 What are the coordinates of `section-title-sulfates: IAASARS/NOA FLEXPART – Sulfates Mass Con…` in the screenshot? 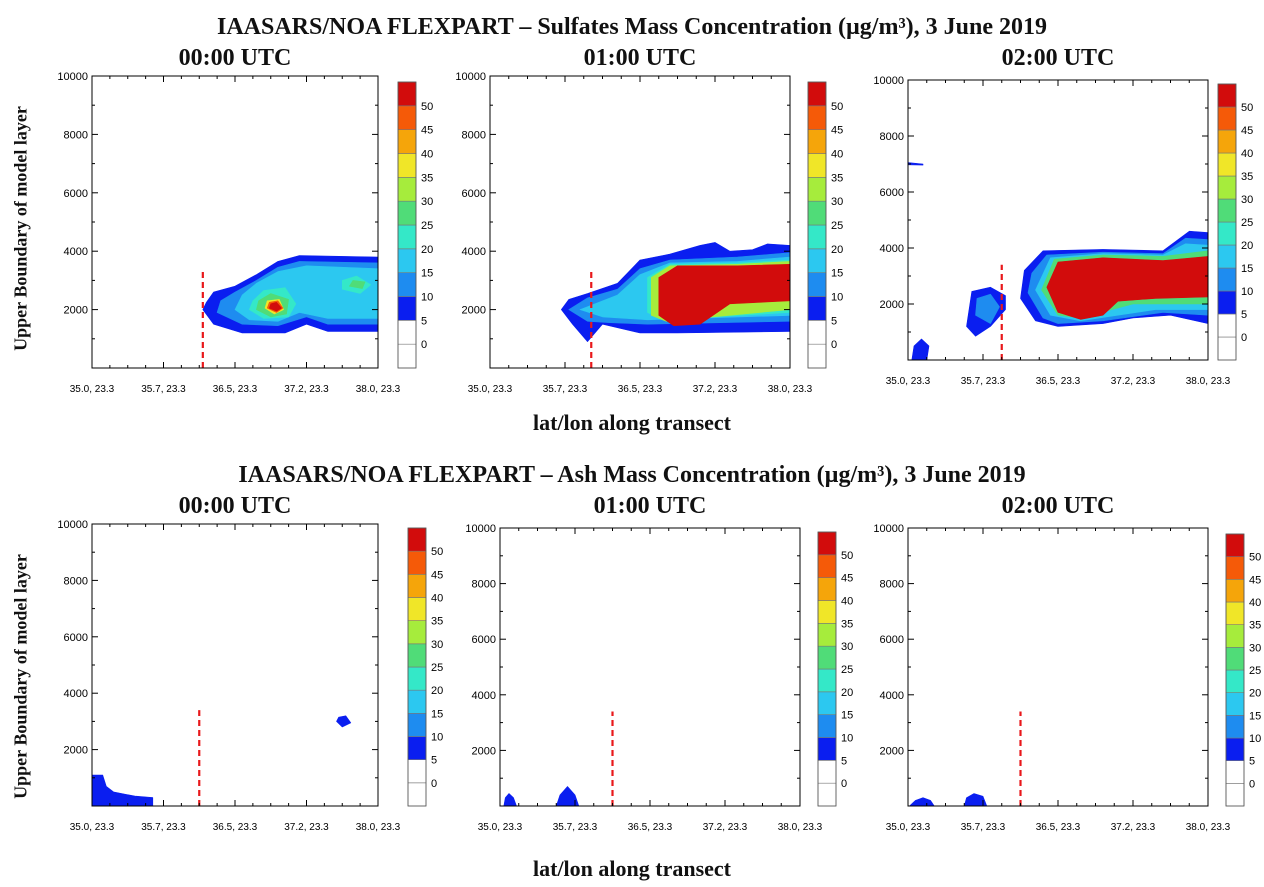 It's located at (632, 27).